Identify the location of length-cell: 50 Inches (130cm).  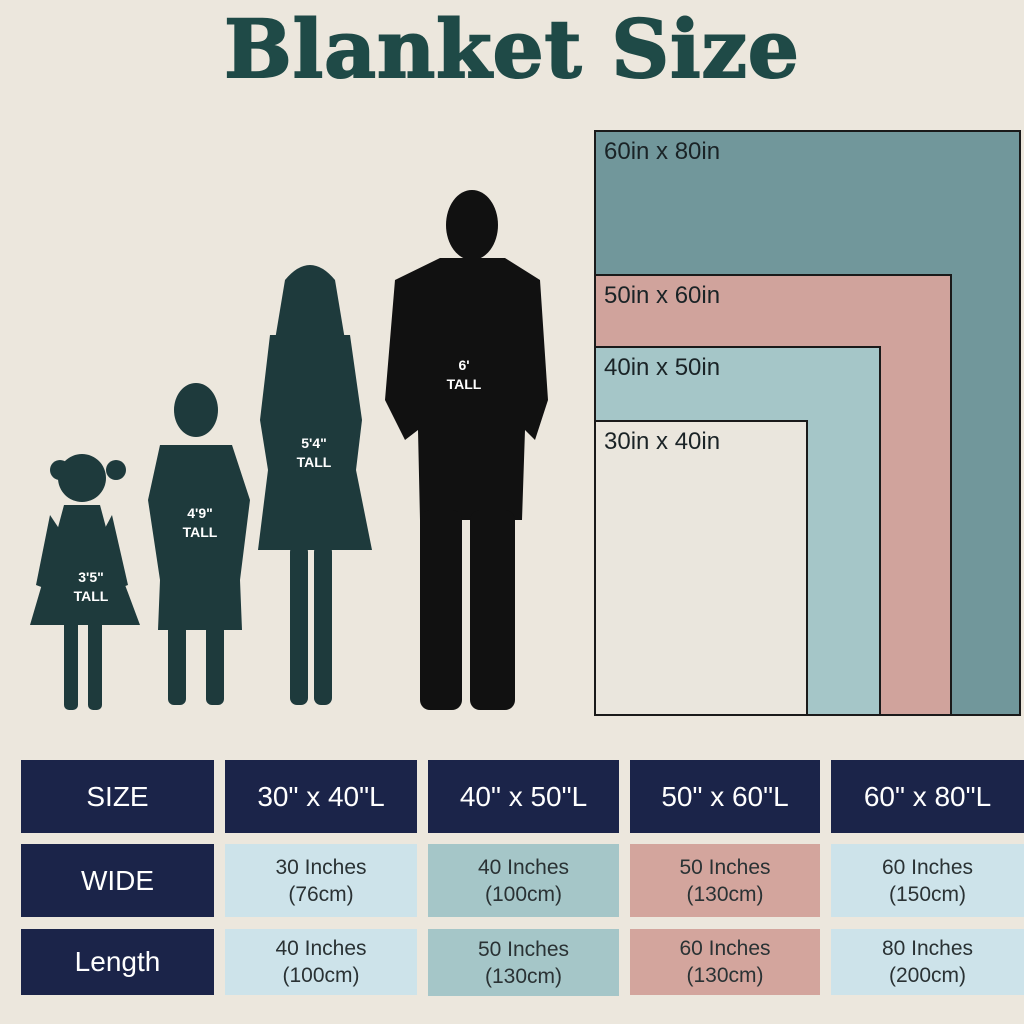
(523, 962).